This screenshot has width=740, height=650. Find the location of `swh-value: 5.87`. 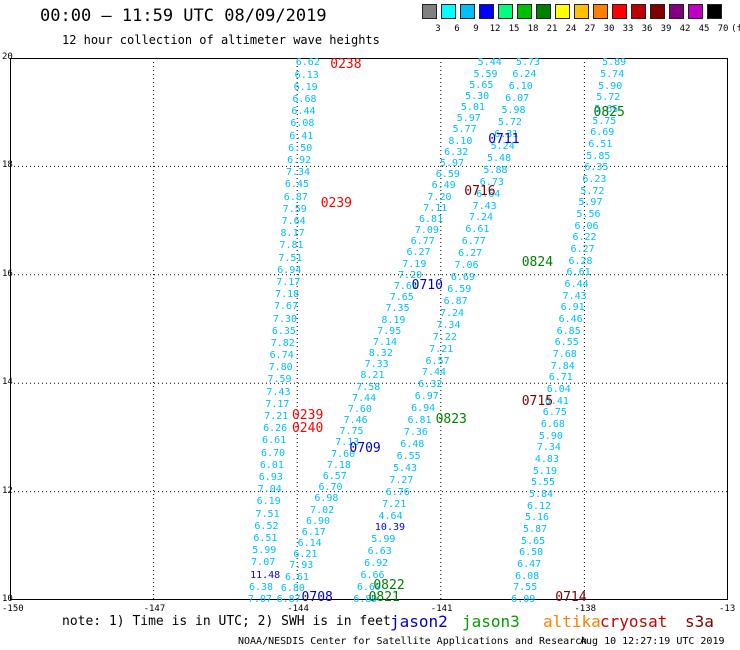

swh-value: 5.87 is located at coordinates (535, 529).